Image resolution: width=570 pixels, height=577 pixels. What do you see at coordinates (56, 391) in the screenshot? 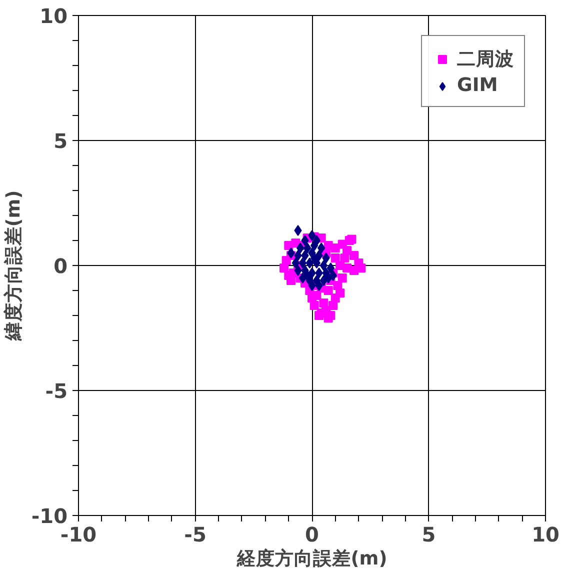
I see `y-tick-label: -5` at bounding box center [56, 391].